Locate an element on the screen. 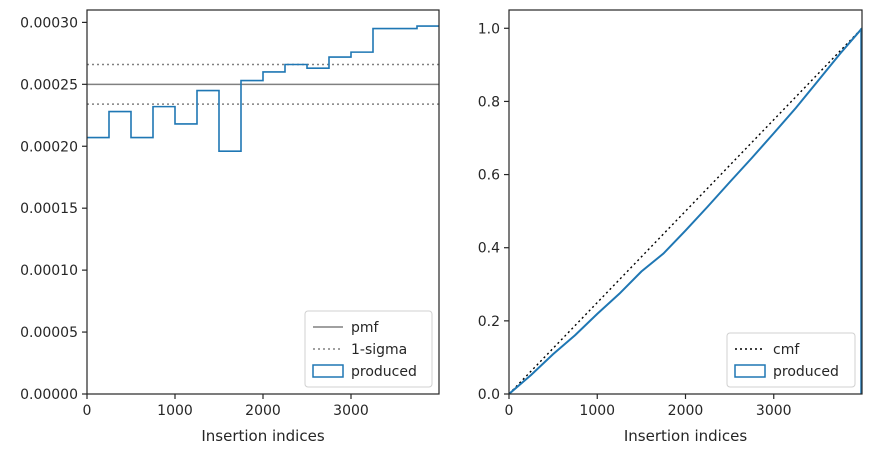 The width and height of the screenshot is (871, 453). legend-label: pmf is located at coordinates (365, 328).